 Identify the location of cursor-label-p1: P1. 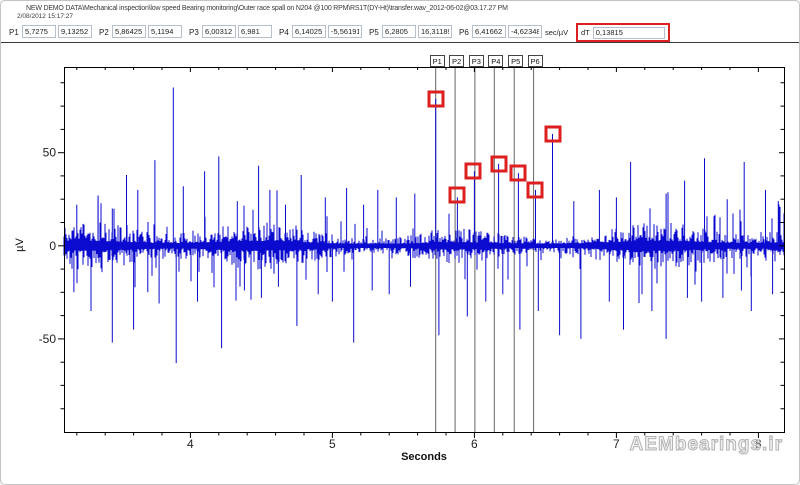
(437, 61).